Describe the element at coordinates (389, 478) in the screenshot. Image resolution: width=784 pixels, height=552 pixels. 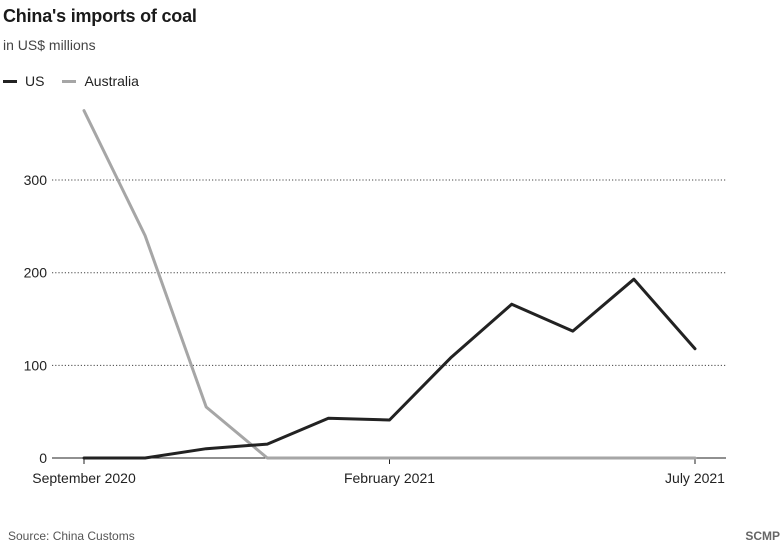
I see `x-tick-label-5: February 2021` at that location.